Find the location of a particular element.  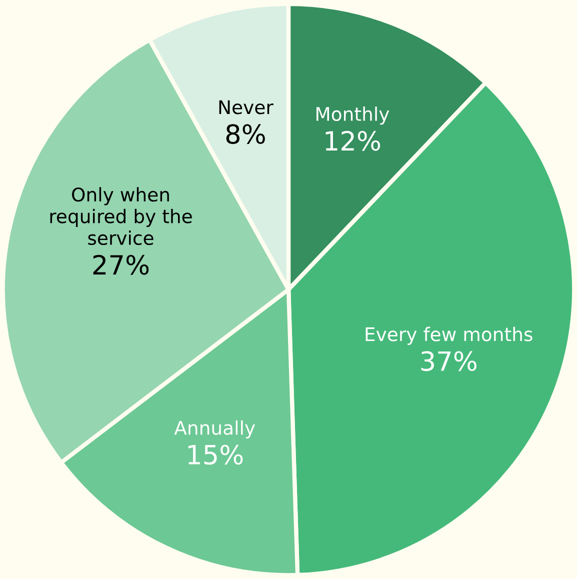

data-label: 15% is located at coordinates (215, 454).